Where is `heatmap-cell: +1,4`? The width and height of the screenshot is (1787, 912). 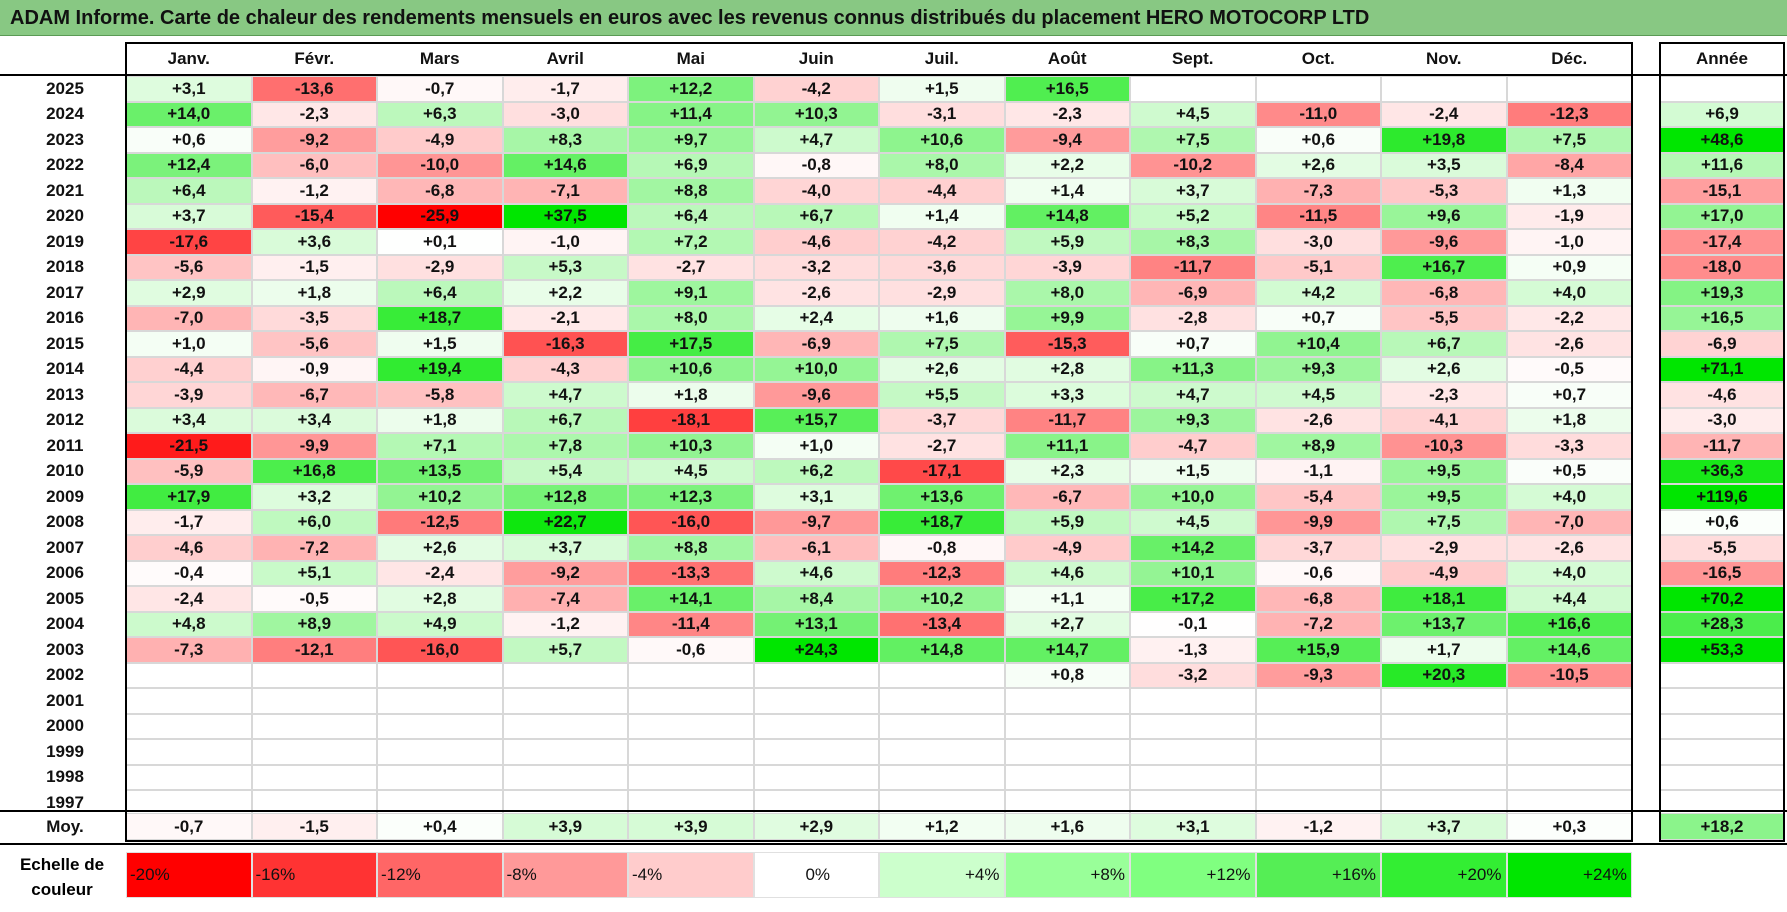 heatmap-cell: +1,4 is located at coordinates (942, 216).